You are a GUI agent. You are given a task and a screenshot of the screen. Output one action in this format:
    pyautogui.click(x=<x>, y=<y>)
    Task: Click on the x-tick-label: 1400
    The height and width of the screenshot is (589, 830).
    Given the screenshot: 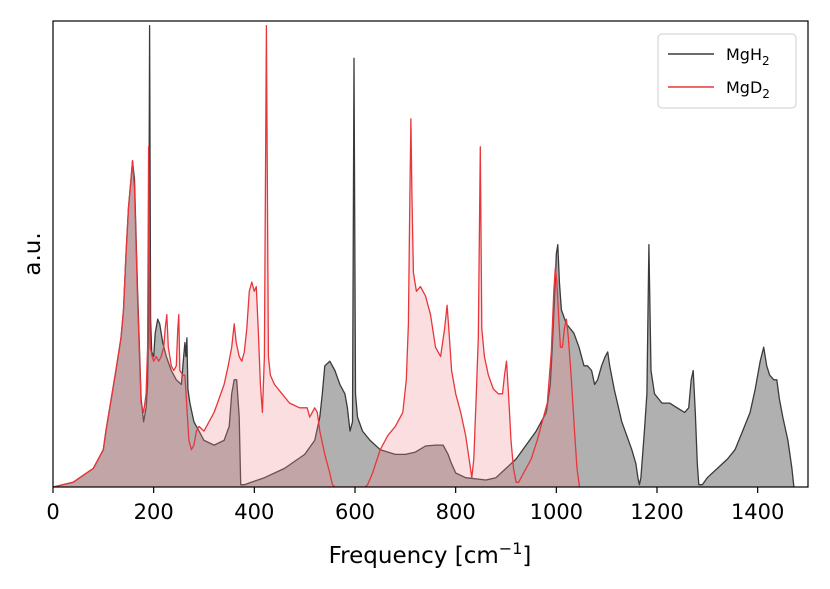 What is the action you would take?
    pyautogui.click(x=757, y=512)
    